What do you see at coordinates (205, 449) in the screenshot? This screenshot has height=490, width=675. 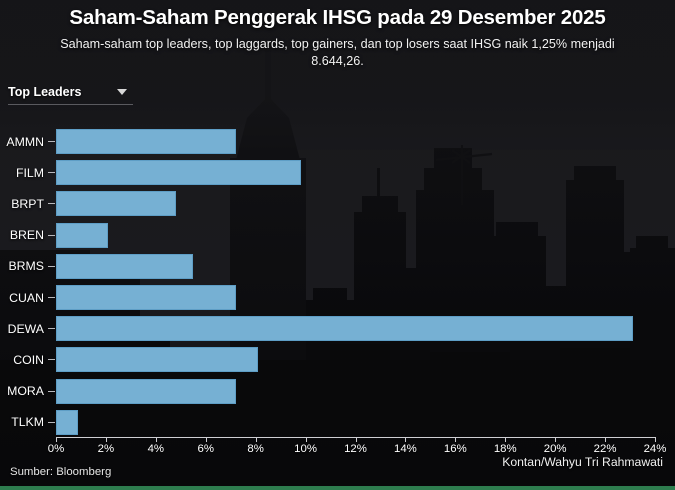 I see `x-axis-tick-label: 6%` at bounding box center [205, 449].